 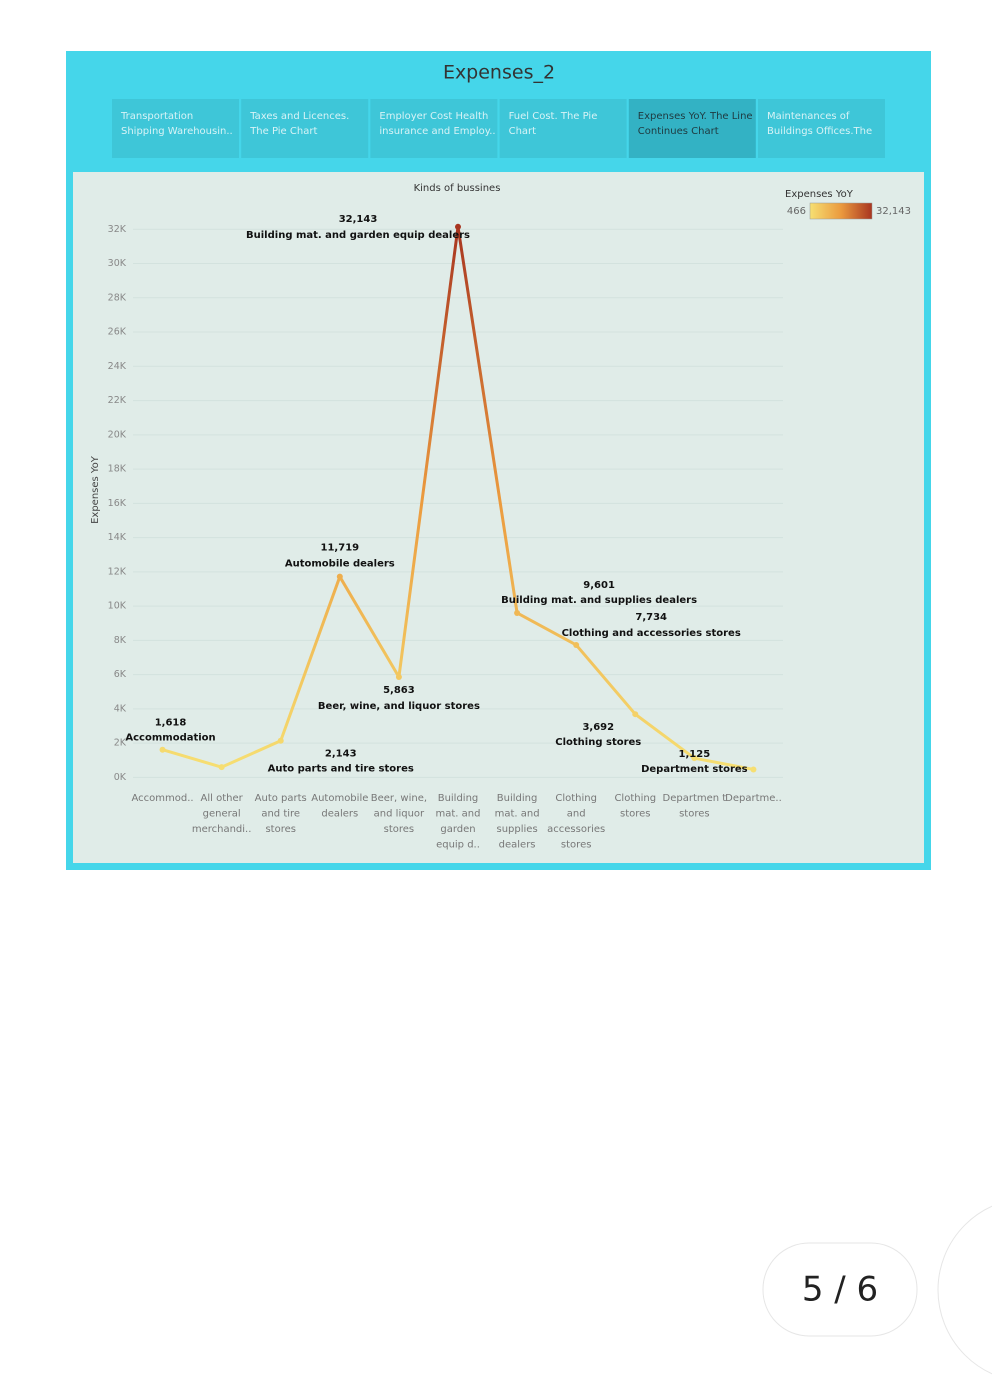 What do you see at coordinates (339, 806) in the screenshot?
I see `x-tick-label: Automobile dealers` at bounding box center [339, 806].